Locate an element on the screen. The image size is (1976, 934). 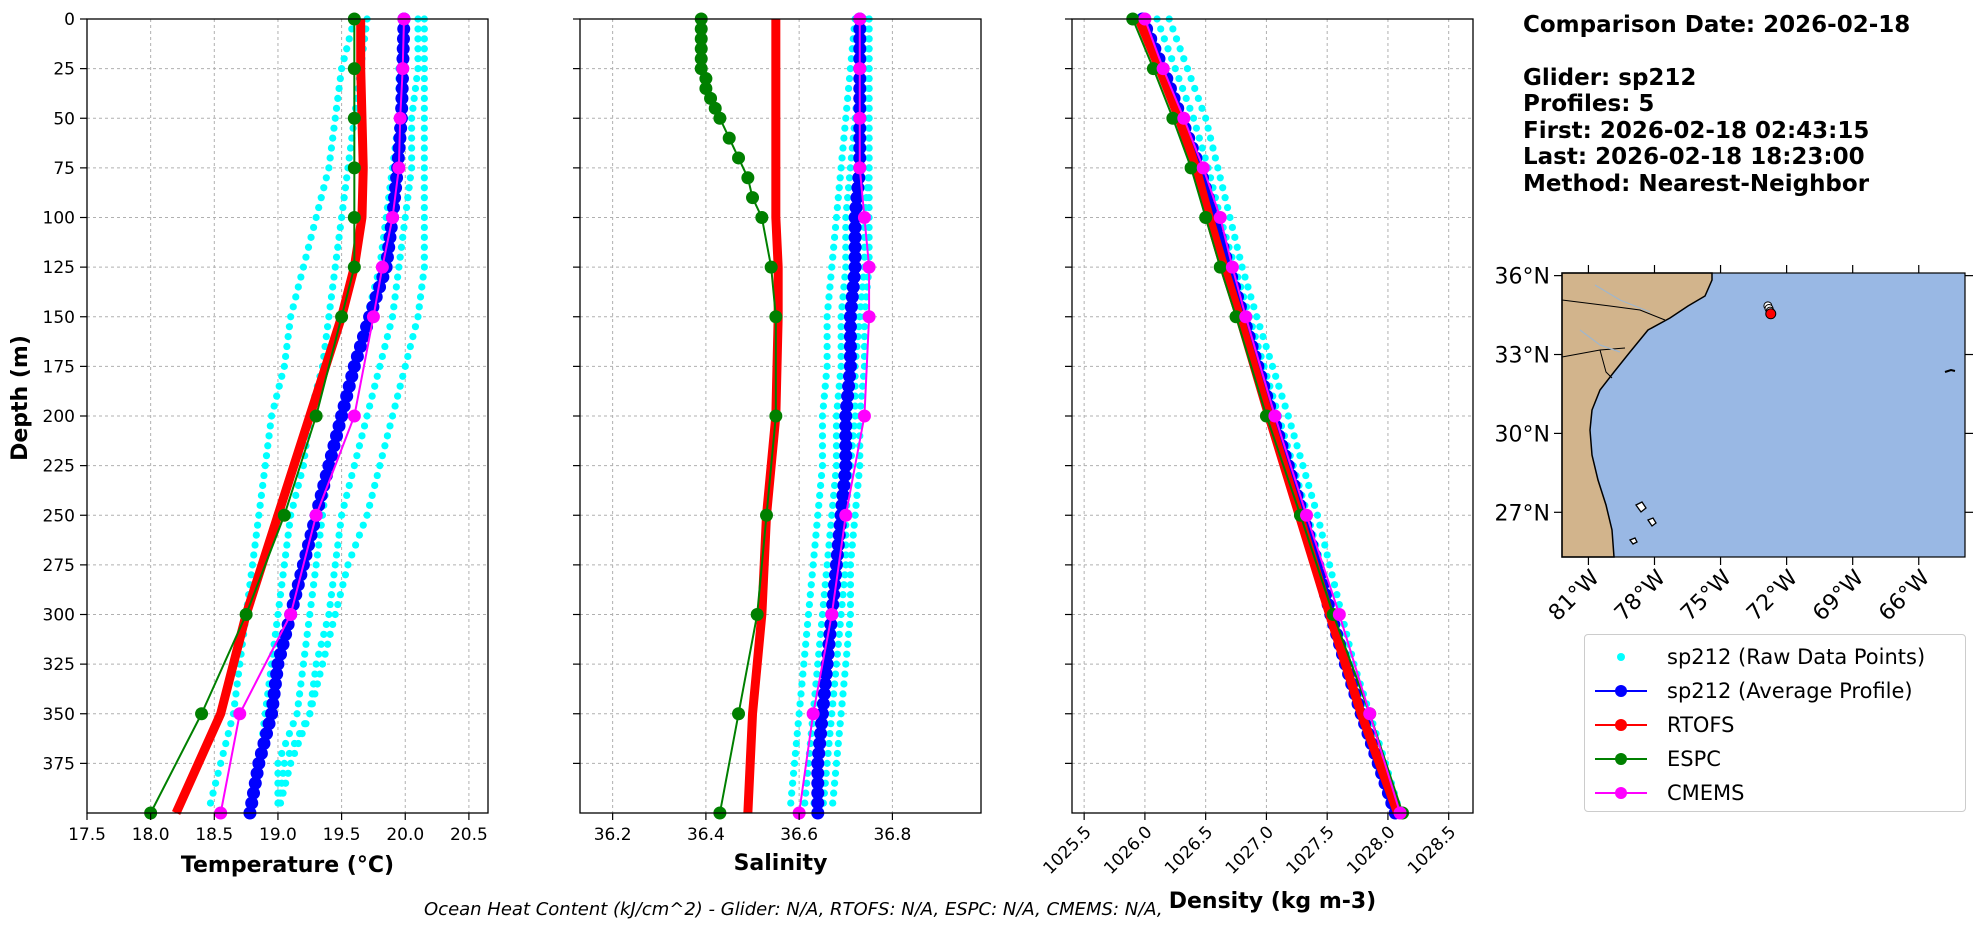
density-cmems-point is located at coordinates (1232, 267).